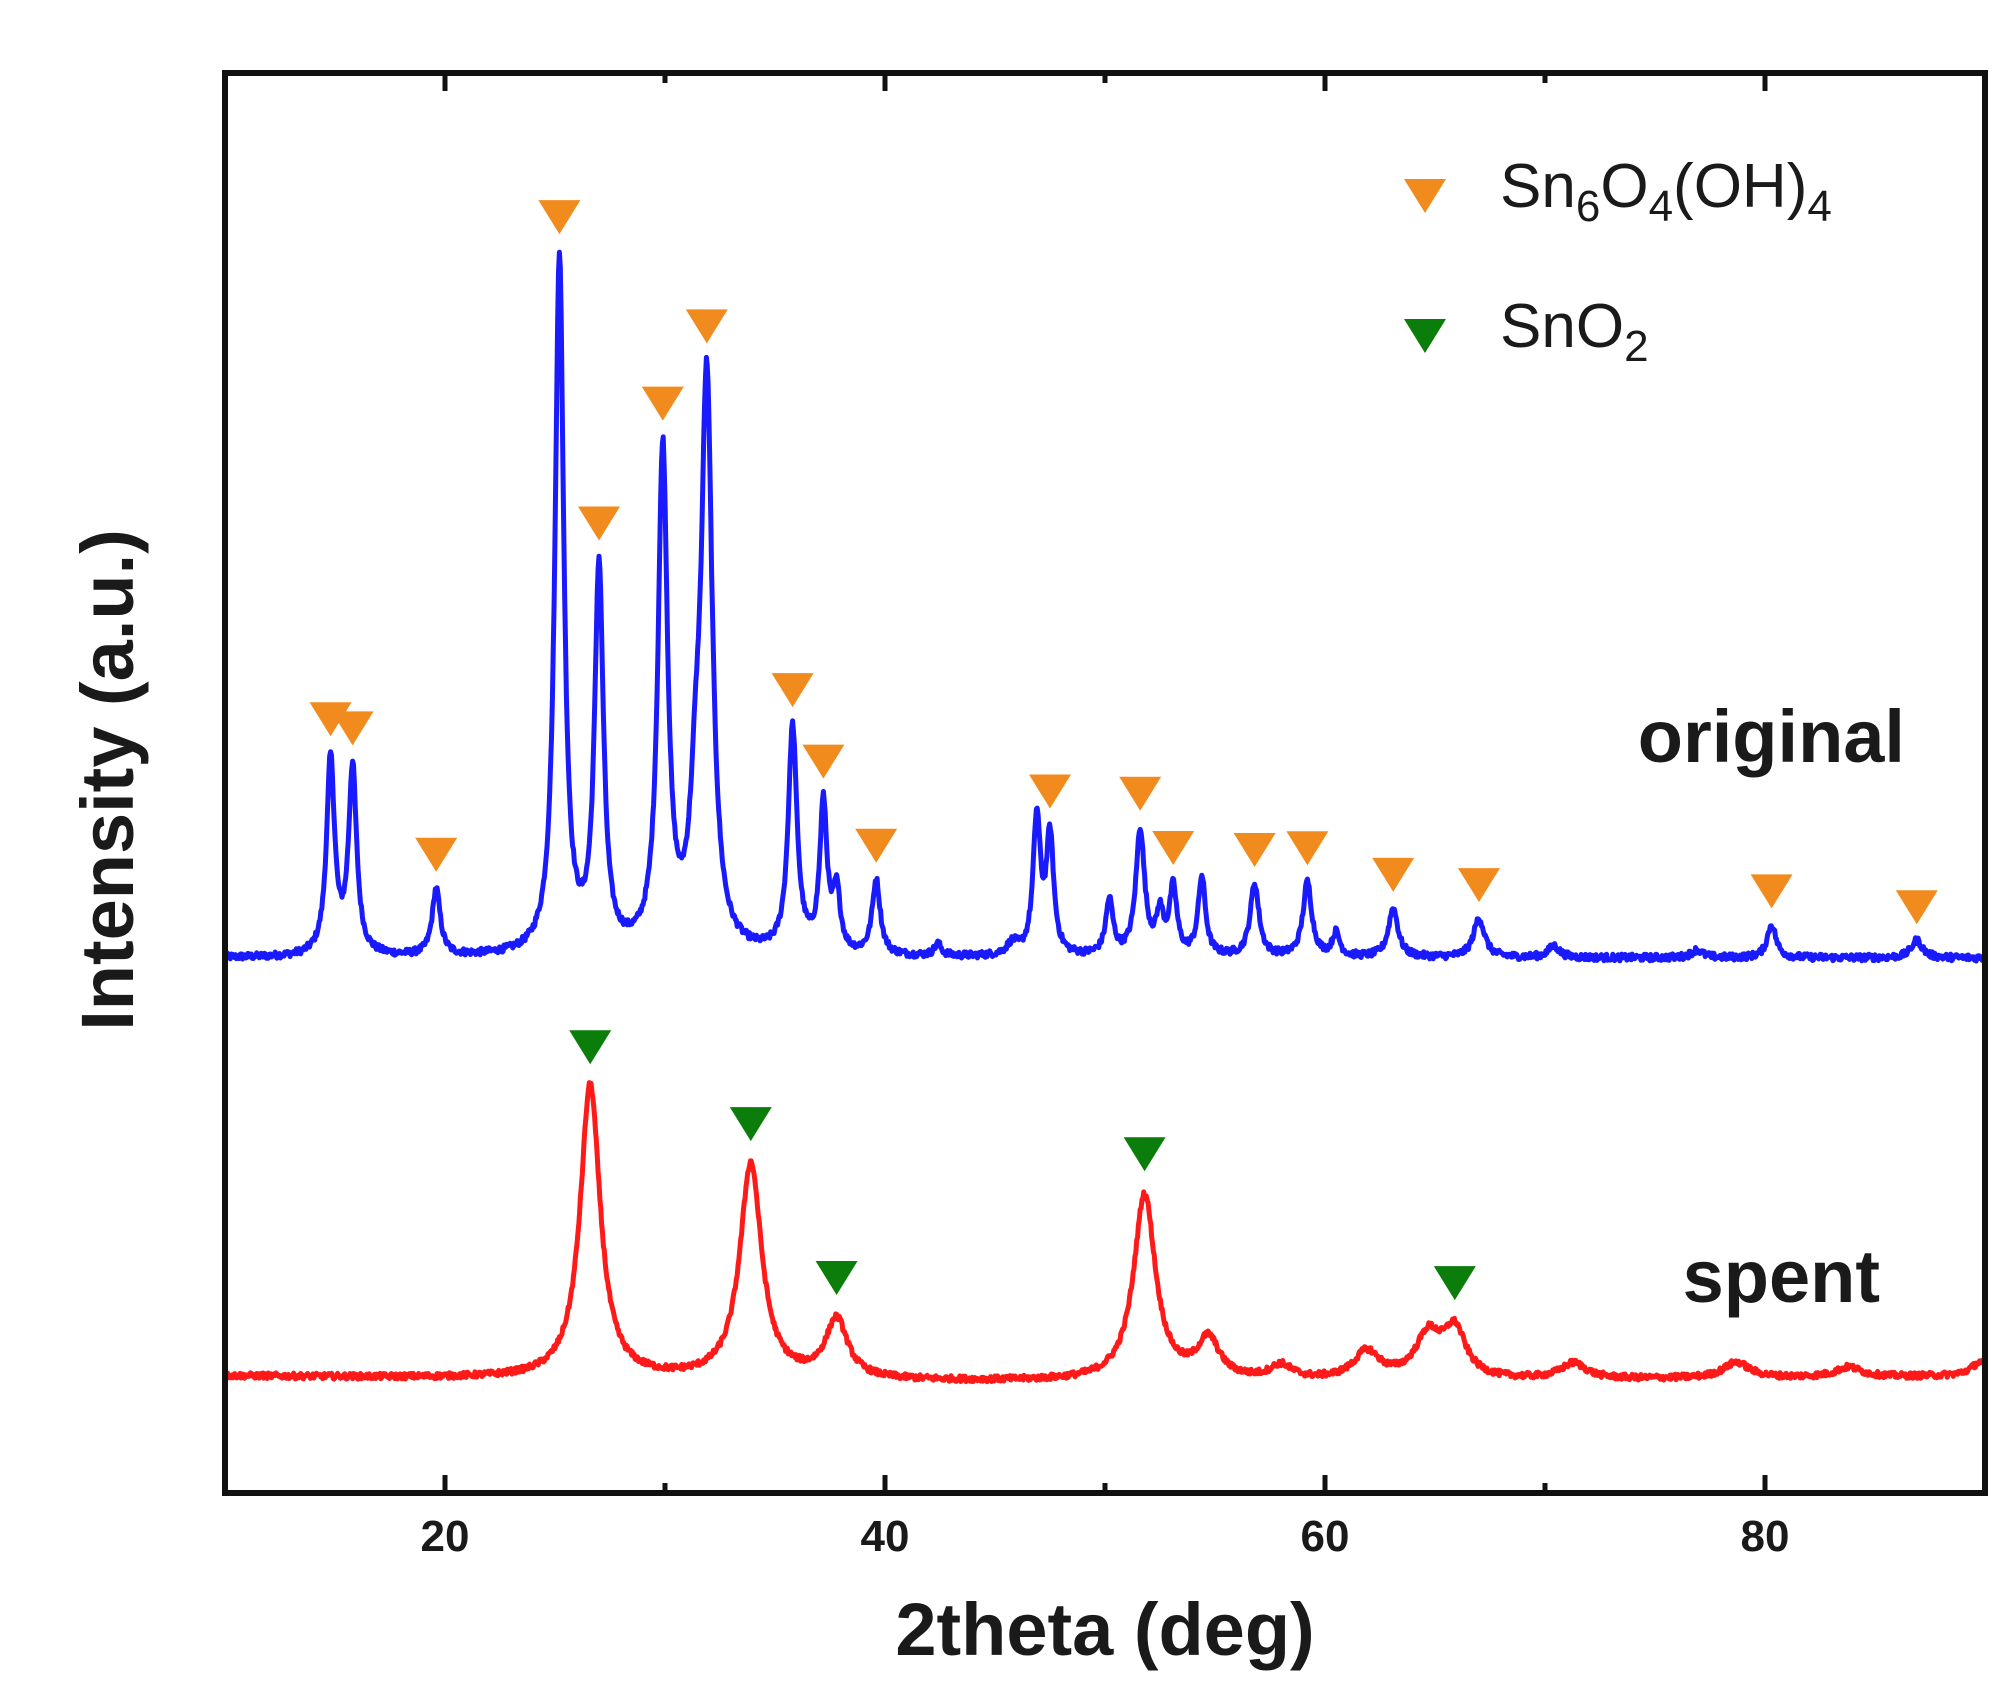 Image resolution: width=2001 pixels, height=1697 pixels. I want to click on legend-marker-sno2, so click(1425, 336).